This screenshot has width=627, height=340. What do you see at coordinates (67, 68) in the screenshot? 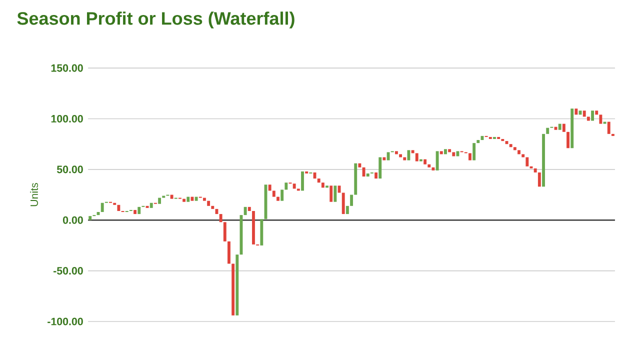
I see `y-tick-label: 150.00` at bounding box center [67, 68].